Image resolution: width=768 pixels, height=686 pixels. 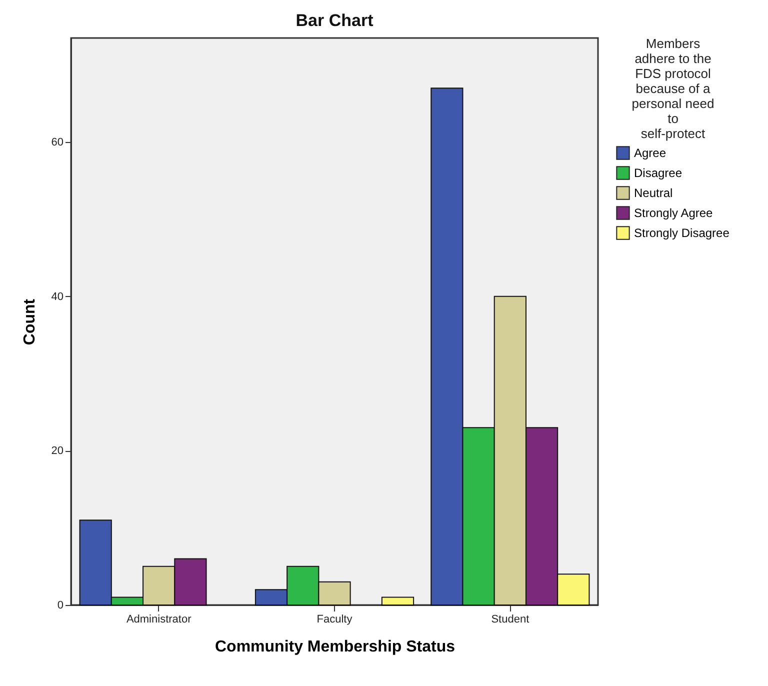 What do you see at coordinates (673, 88) in the screenshot?
I see `legend-title: Members adhere to the FDS protocol because of a personal need to self-protect` at bounding box center [673, 88].